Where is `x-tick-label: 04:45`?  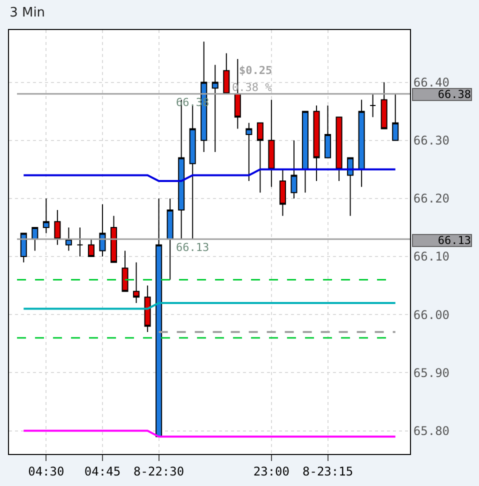
x-tick-label: 04:45 is located at coordinates (102, 471).